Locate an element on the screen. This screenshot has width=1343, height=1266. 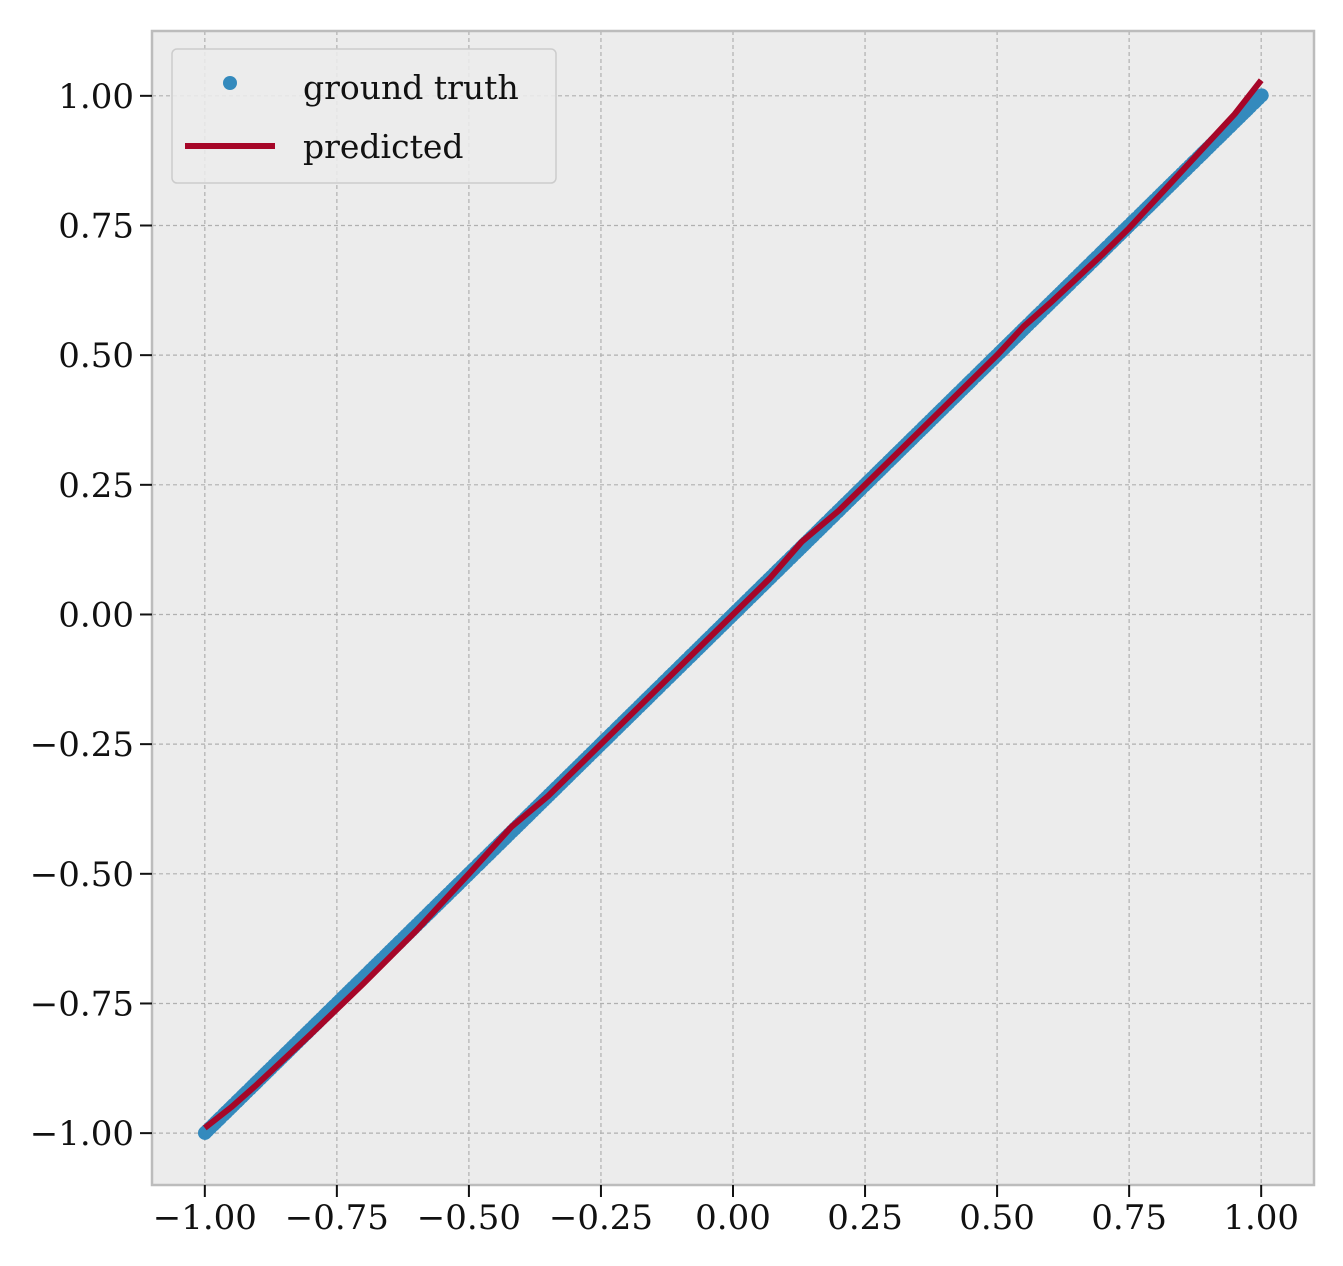
legend-label-ground-truth: ground truth is located at coordinates (411, 87).